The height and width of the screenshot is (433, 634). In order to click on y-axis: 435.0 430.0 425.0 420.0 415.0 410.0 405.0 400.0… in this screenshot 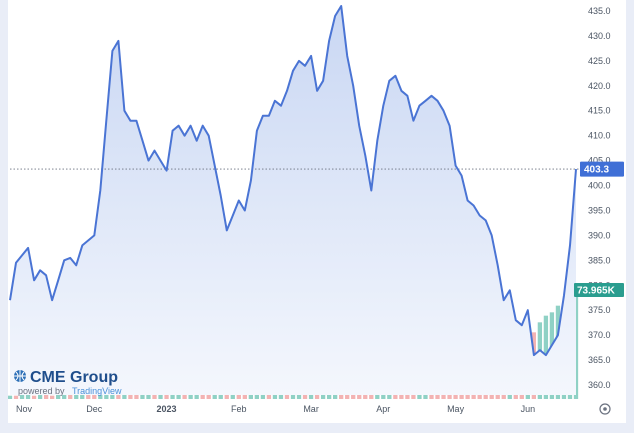, I will do `click(599, 198)`.